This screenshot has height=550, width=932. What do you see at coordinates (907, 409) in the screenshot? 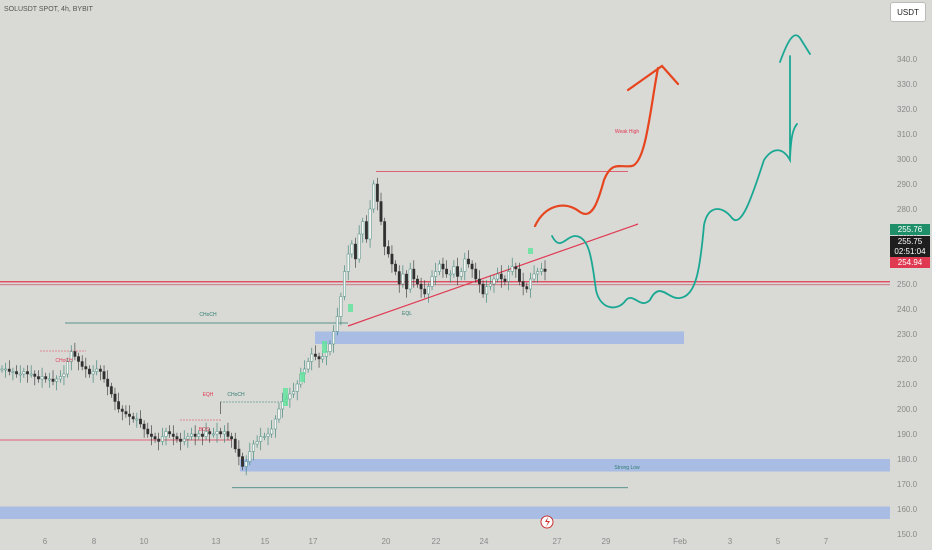
I see `y-tick-label: 200.0` at bounding box center [907, 409].